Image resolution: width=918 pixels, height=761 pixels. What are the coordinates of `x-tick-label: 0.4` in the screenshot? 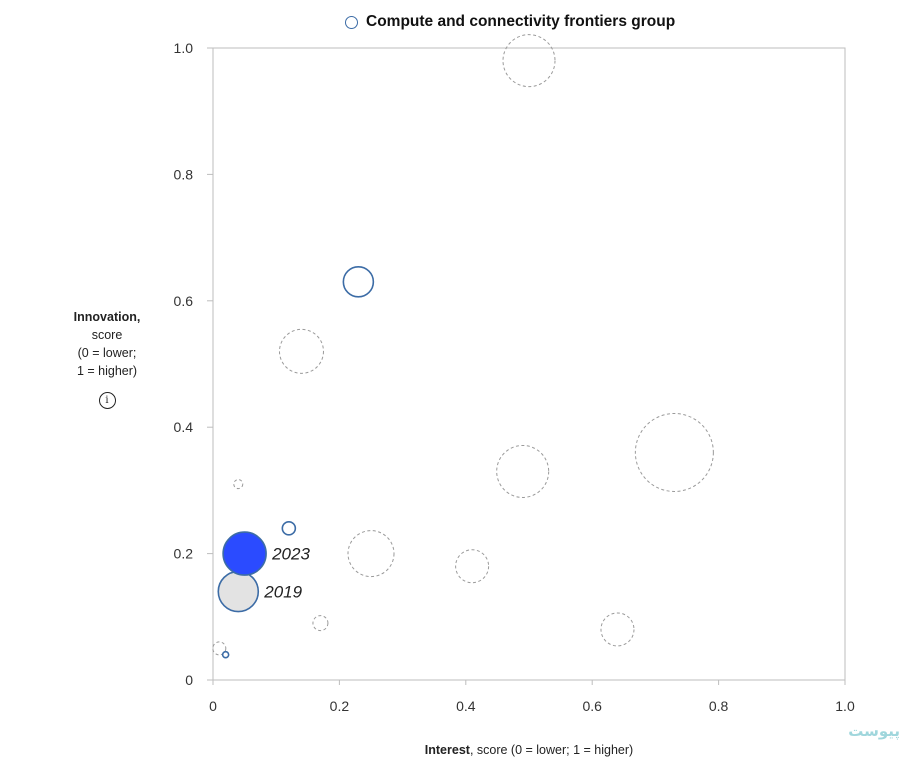 It's located at (466, 706).